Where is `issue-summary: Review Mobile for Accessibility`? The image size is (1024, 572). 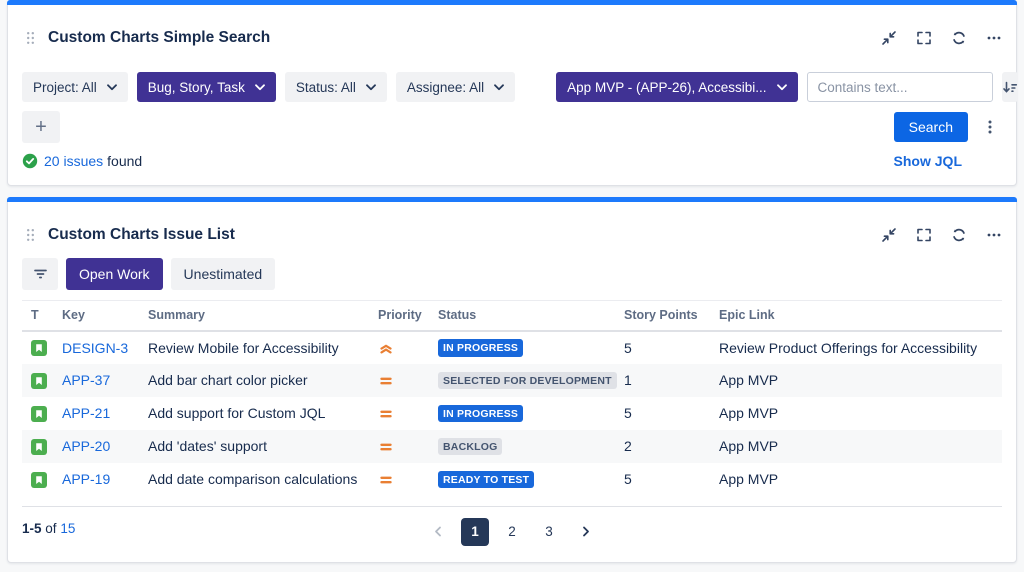 issue-summary: Review Mobile for Accessibility is located at coordinates (243, 347).